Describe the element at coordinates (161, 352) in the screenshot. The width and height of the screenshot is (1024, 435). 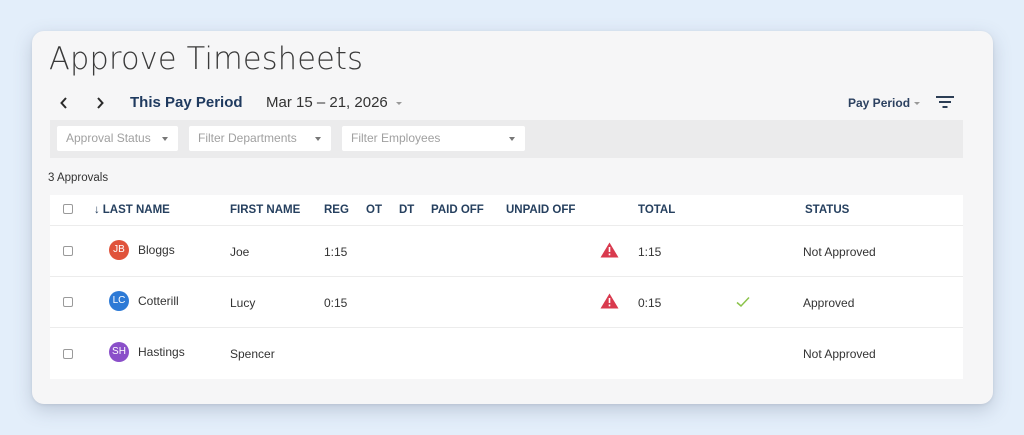
I see `last-name: Hastings` at that location.